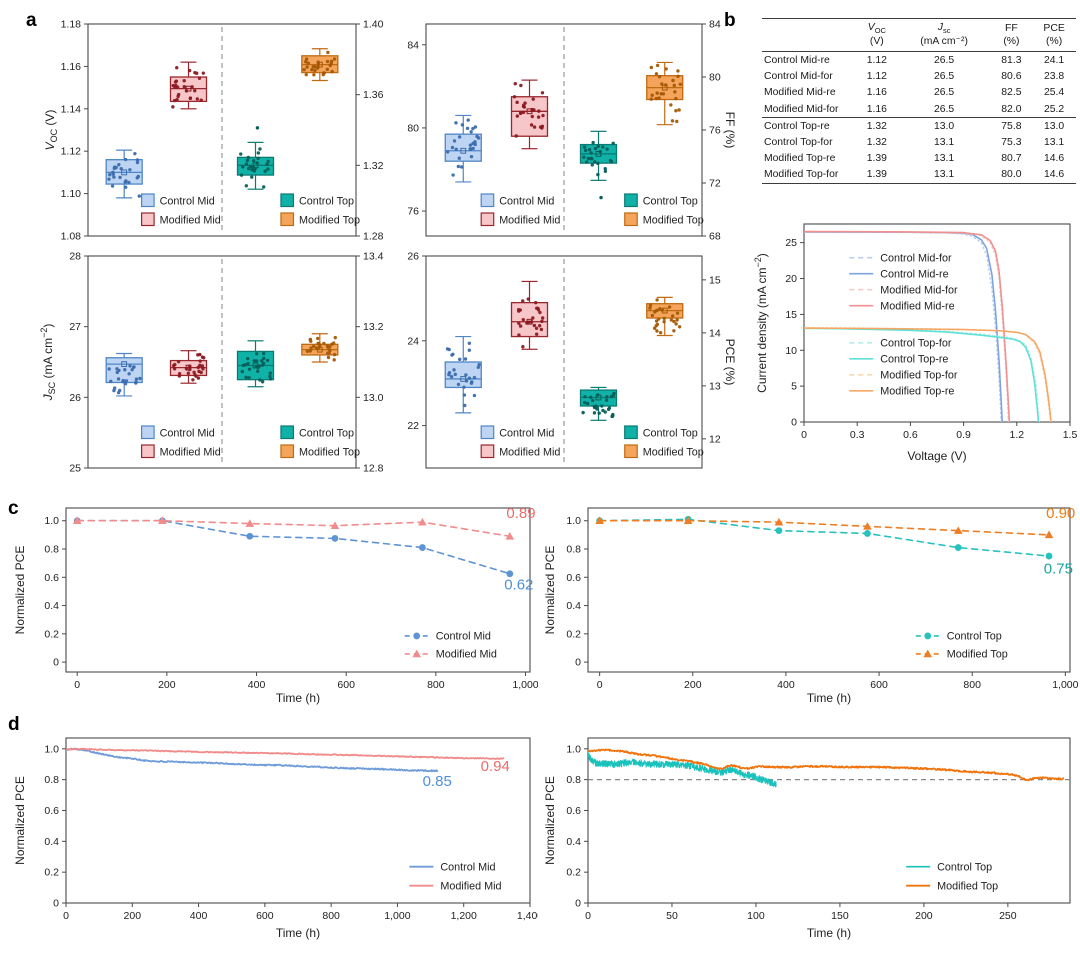 This screenshot has width=1080, height=955. I want to click on svg-text: Modified Top-re, so click(917, 392).